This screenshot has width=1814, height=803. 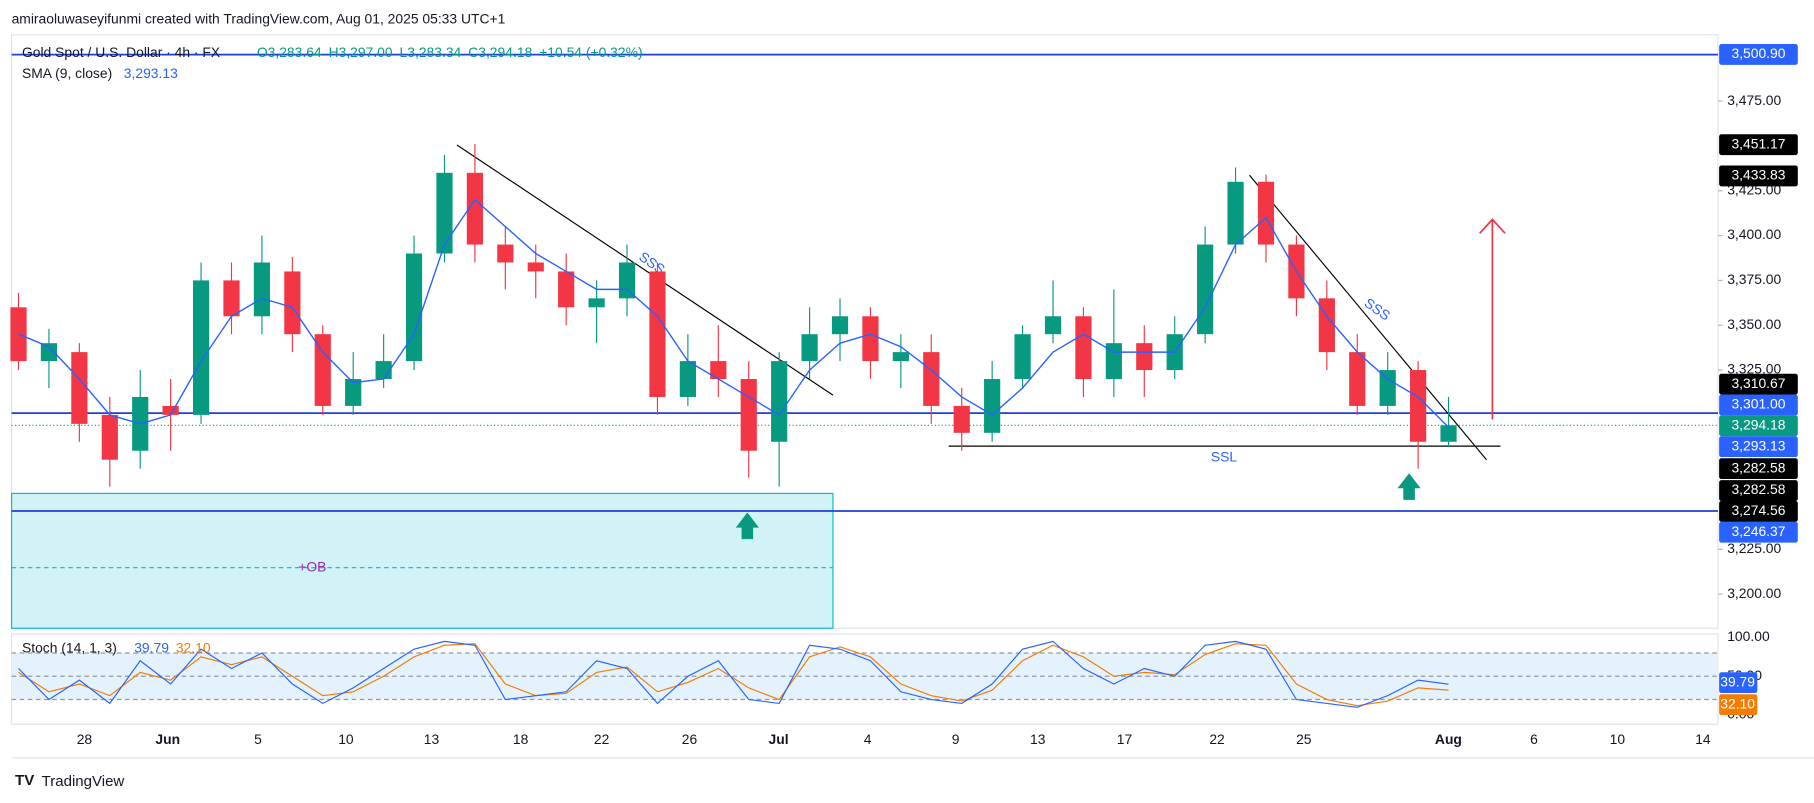 I want to click on x-tick-label: 26, so click(x=690, y=739).